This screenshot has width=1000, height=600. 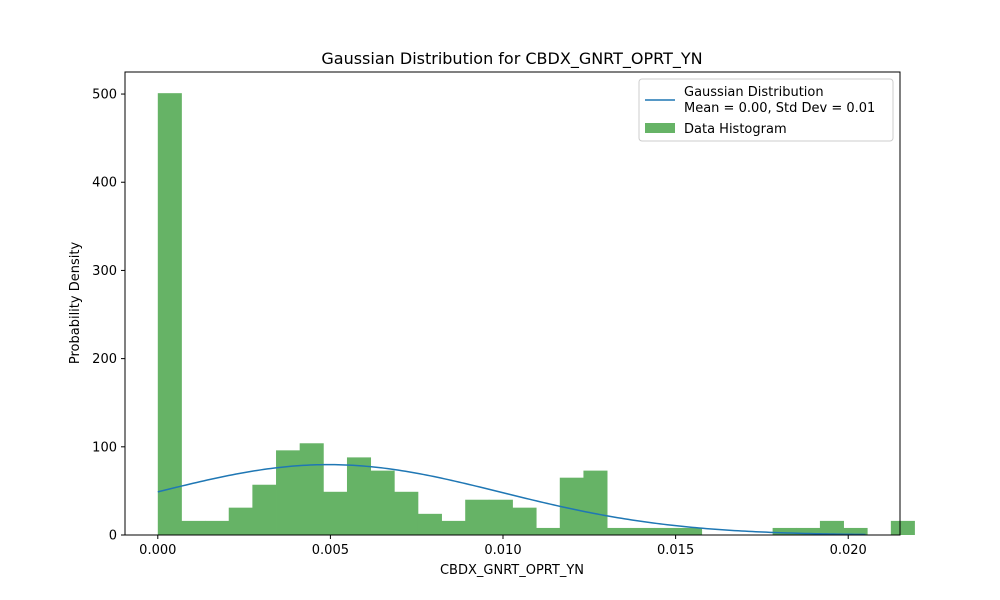 What do you see at coordinates (779, 108) in the screenshot?
I see `legend-gaussian-label-line2: Mean = 0.00, Std Dev = 0.01` at bounding box center [779, 108].